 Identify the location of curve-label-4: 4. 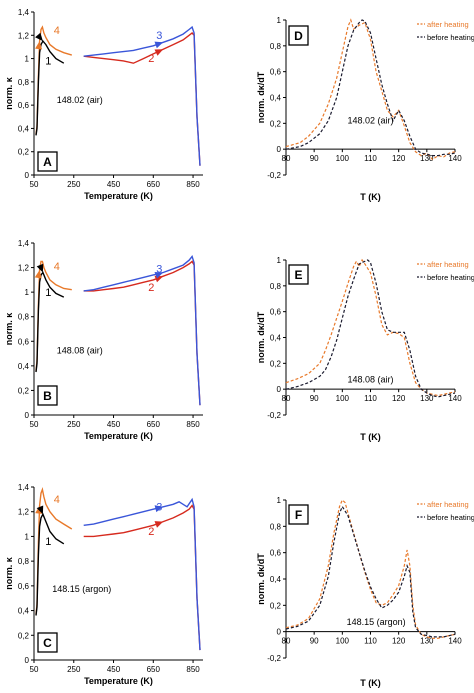
(57, 267).